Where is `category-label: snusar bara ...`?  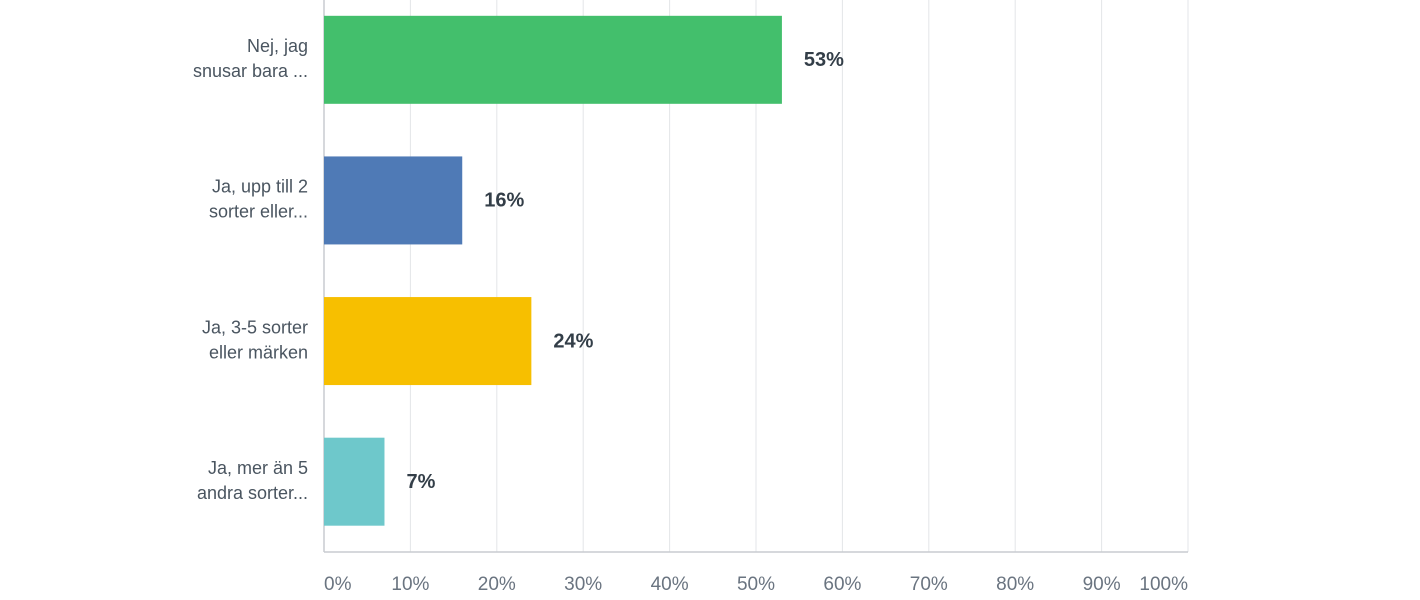
category-label: snusar bara ... is located at coordinates (250, 71).